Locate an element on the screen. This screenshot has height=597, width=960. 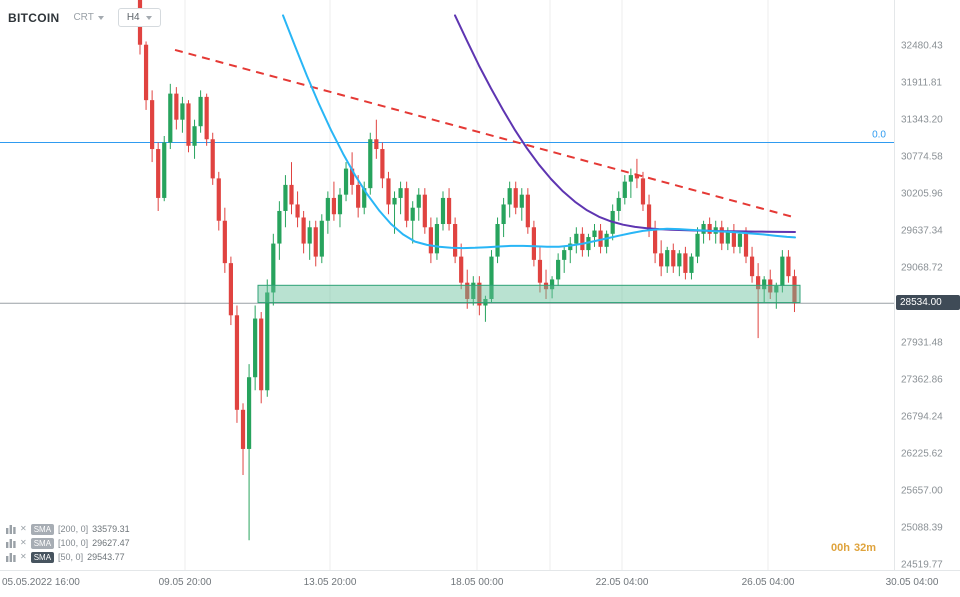
candle-close-countdown: 00h 32m is located at coordinates (853, 548).